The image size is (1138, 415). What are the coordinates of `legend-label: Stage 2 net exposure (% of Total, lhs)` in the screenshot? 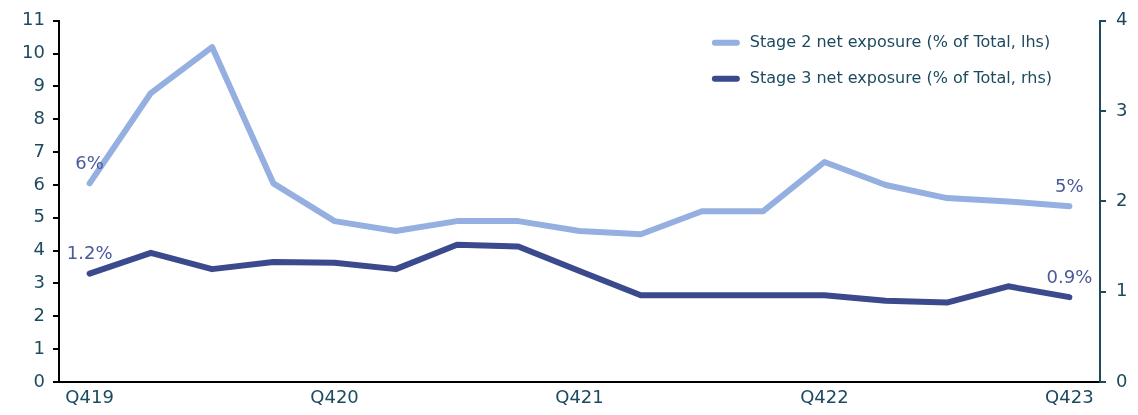 It's located at (900, 41).